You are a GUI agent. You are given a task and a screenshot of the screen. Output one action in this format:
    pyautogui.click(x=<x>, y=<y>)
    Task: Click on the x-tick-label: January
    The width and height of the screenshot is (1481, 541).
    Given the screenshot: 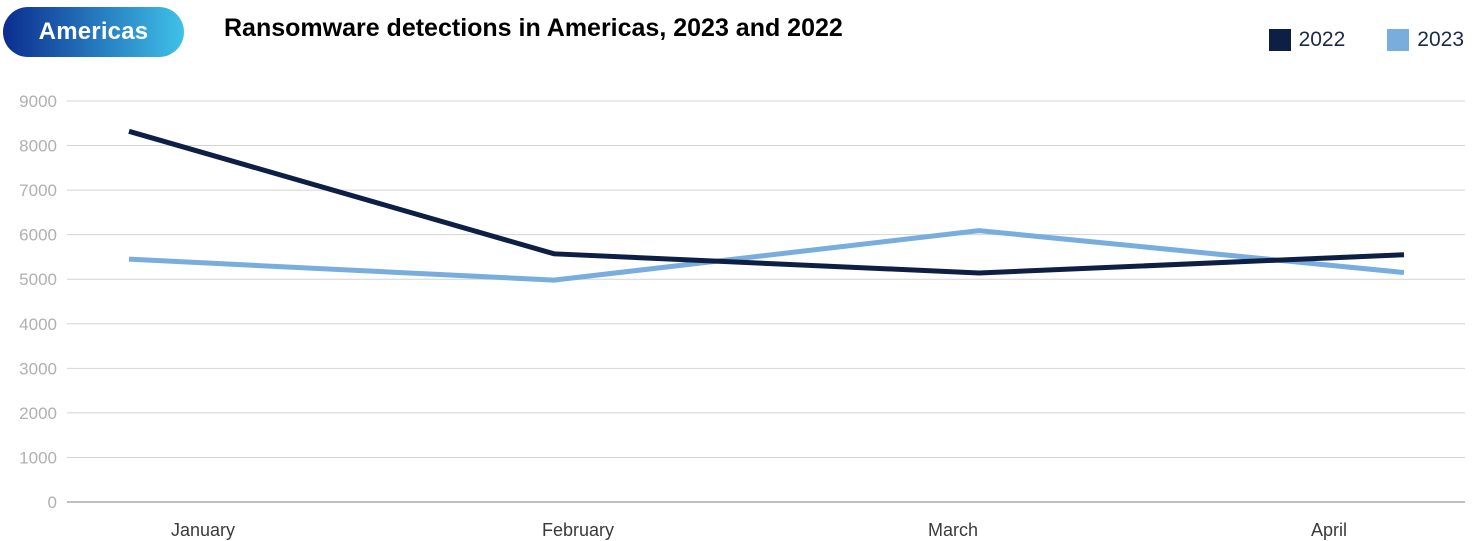 What is the action you would take?
    pyautogui.click(x=203, y=530)
    